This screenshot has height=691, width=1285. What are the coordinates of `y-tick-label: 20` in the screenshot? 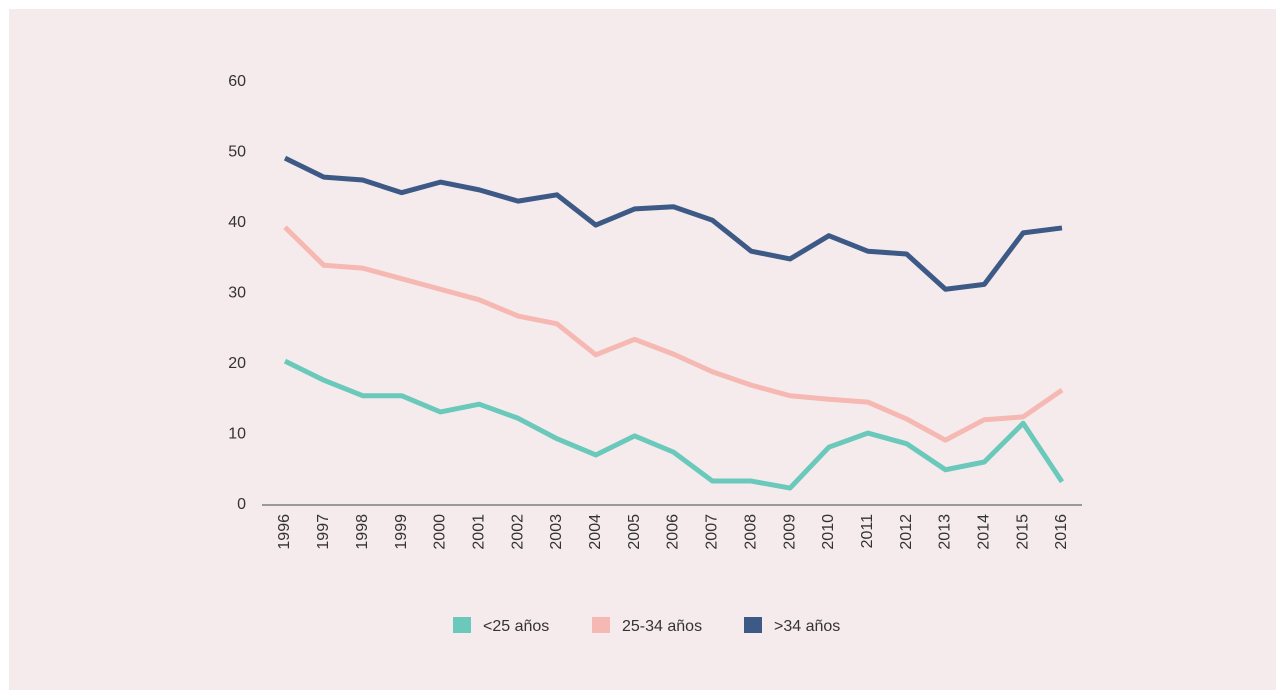 It's located at (237, 363).